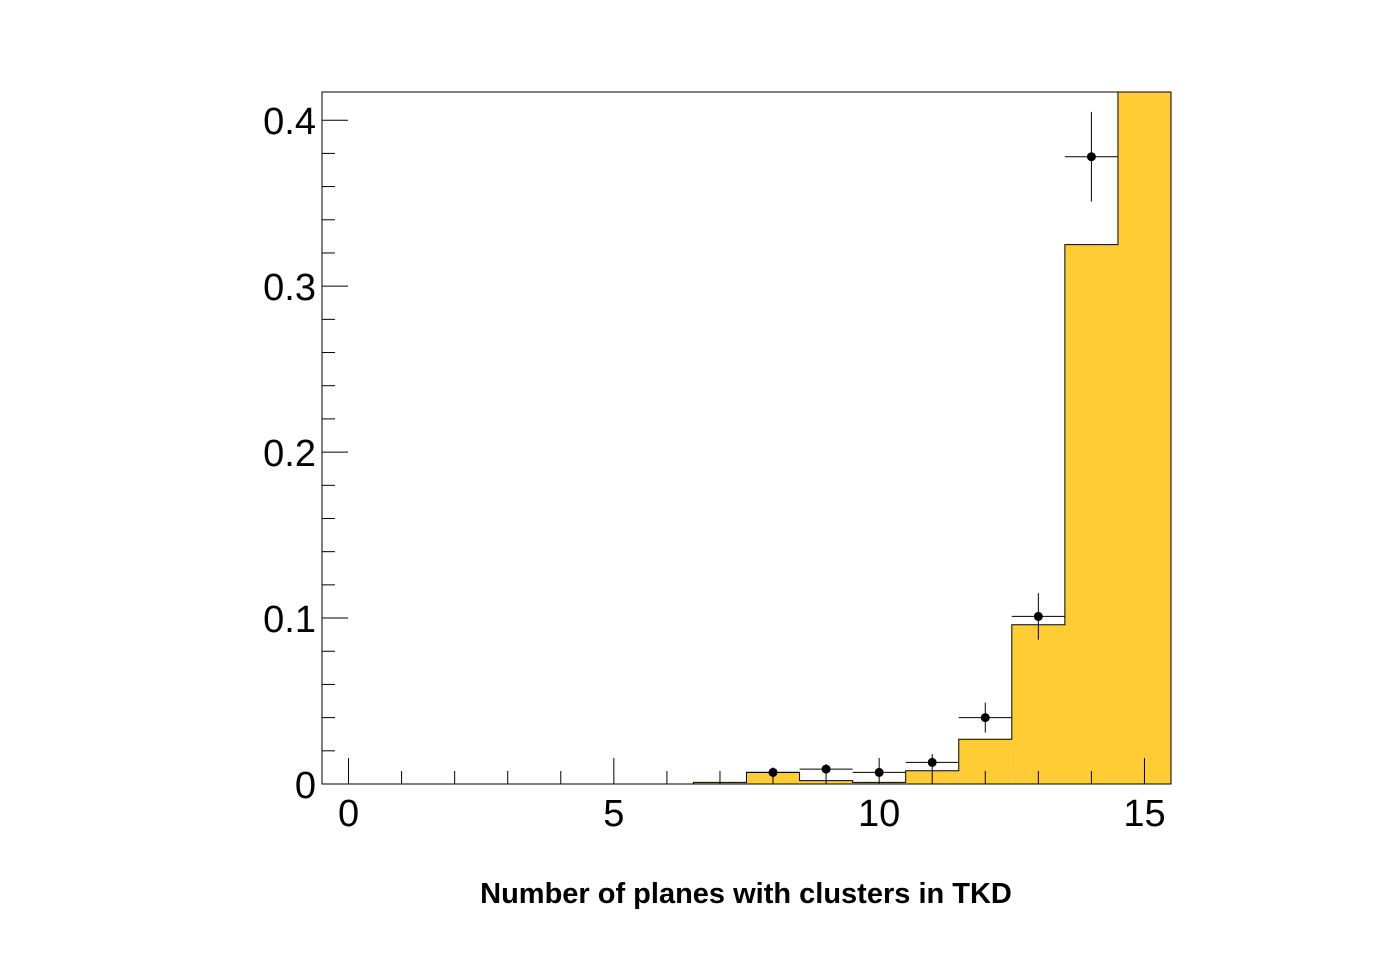 Image resolution: width=1396 pixels, height=972 pixels. I want to click on y-tick-label: 0.2, so click(289, 454).